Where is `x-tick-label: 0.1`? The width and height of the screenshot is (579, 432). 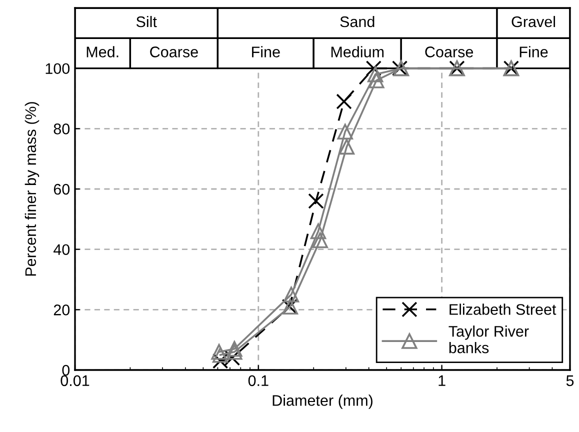
x-tick-label: 0.1 is located at coordinates (258, 380).